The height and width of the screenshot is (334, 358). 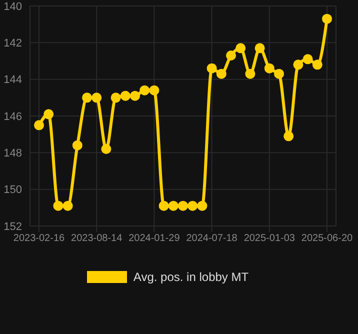 What do you see at coordinates (212, 238) in the screenshot?
I see `x-tick-label: 2024-07-18` at bounding box center [212, 238].